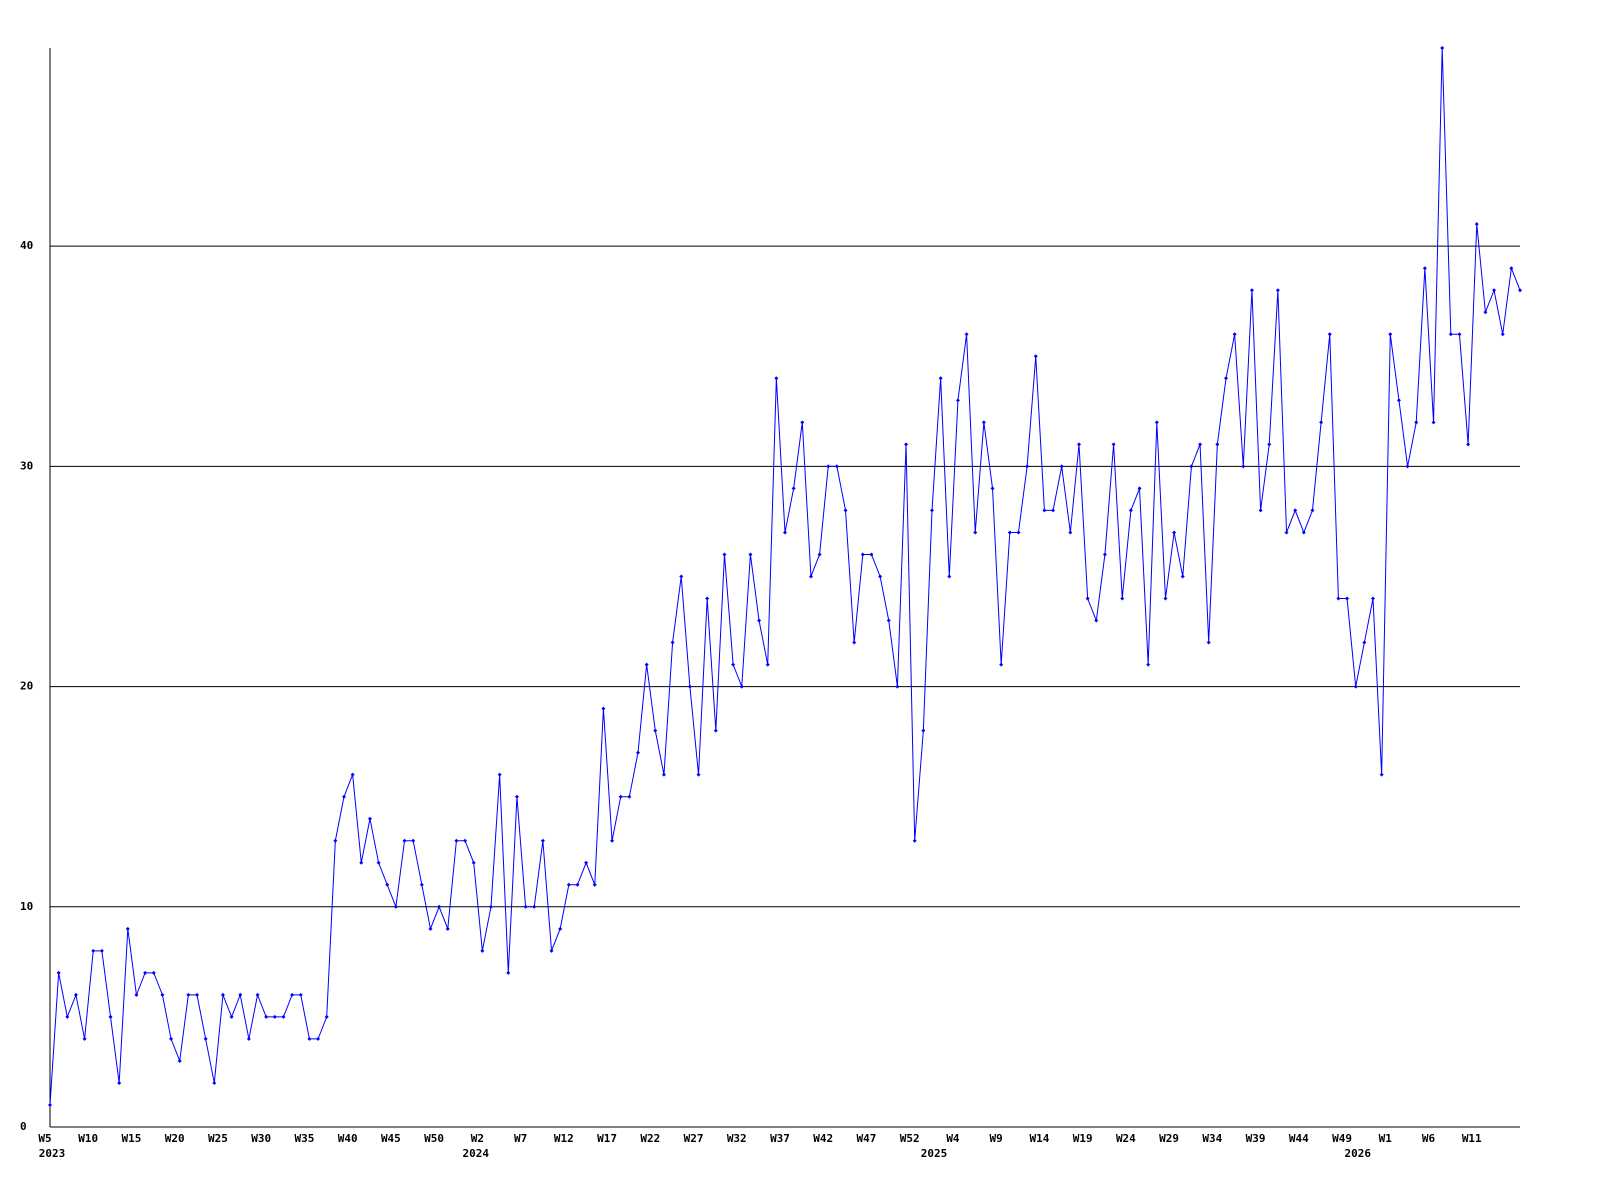 The width and height of the screenshot is (1600, 1200). Describe the element at coordinates (1126, 1138) in the screenshot. I see `x-tick-label: W24` at that location.